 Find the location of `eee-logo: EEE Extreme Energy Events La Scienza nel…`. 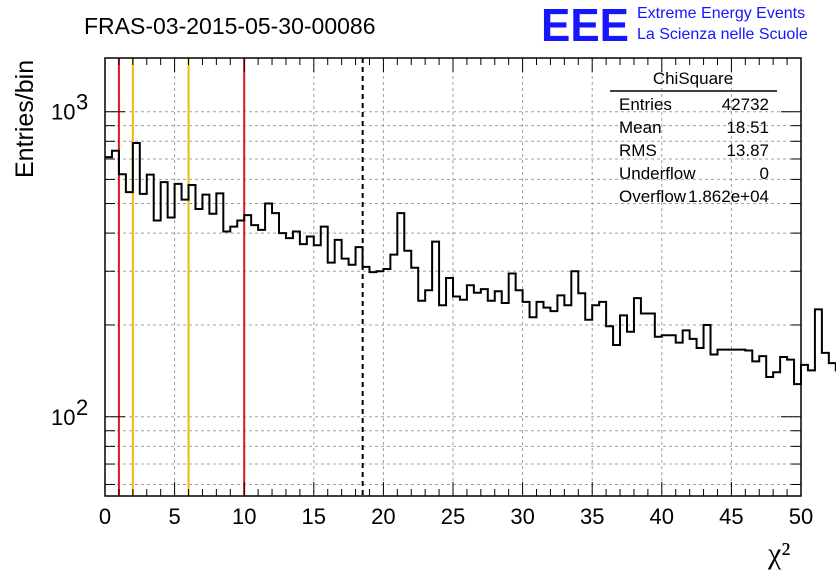

eee-logo: EEE Extreme Energy Events La Scienza nel… is located at coordinates (674, 25).